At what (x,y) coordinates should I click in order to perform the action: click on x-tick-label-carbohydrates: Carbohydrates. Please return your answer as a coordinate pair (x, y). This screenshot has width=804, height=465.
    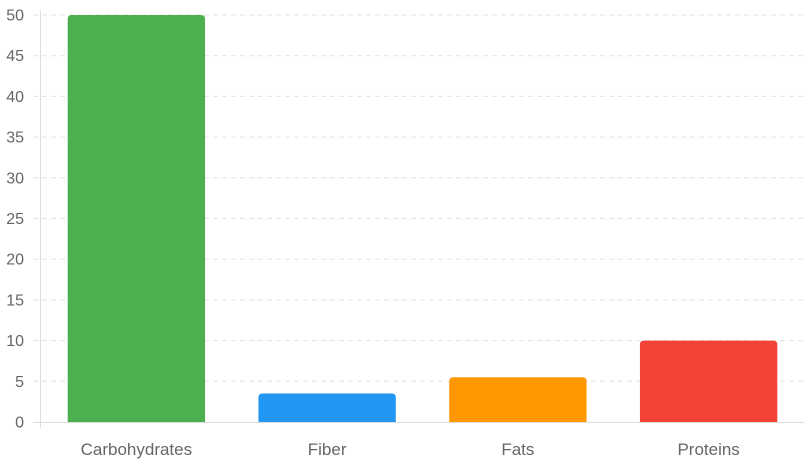
    Looking at the image, I should click on (137, 449).